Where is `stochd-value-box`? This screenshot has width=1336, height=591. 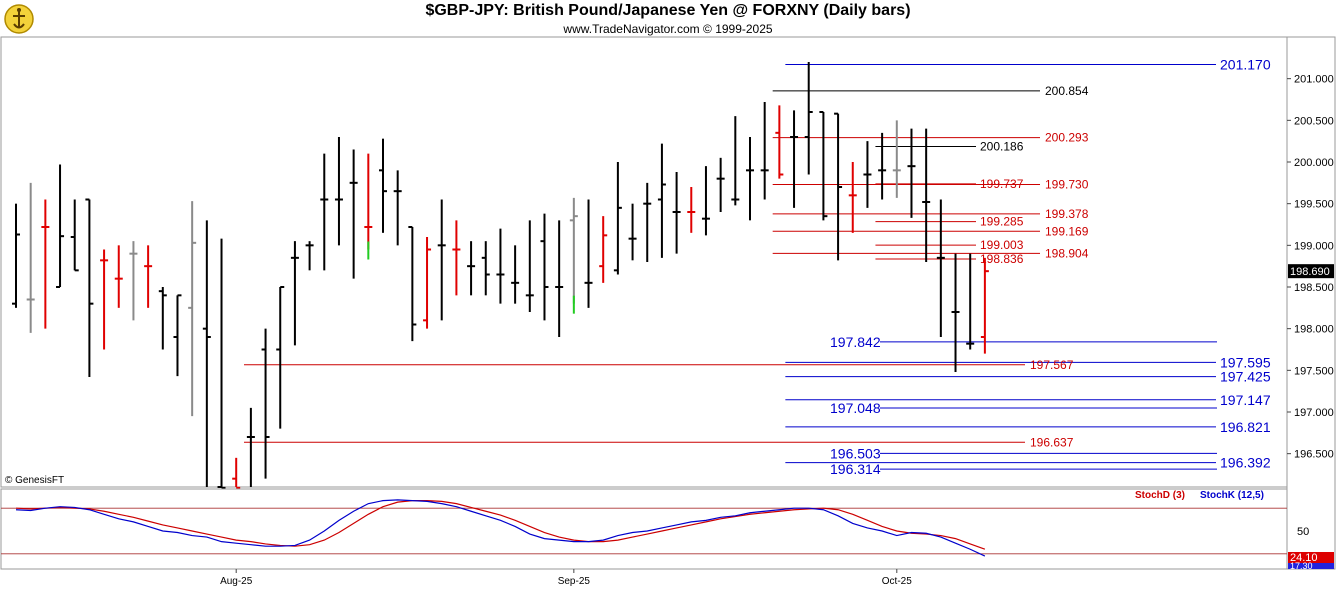 stochd-value-box is located at coordinates (1311, 557).